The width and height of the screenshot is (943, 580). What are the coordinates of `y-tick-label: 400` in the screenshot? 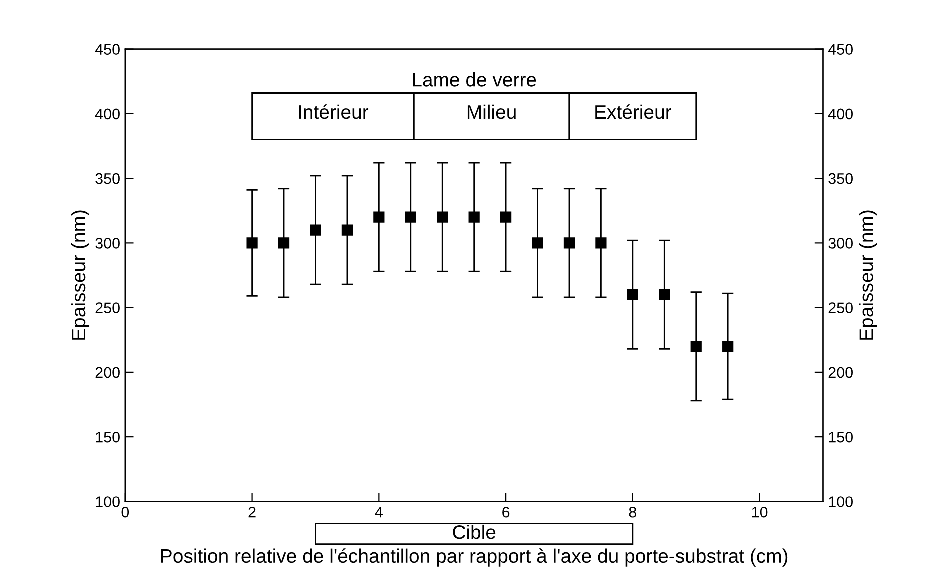 It's located at (107, 114).